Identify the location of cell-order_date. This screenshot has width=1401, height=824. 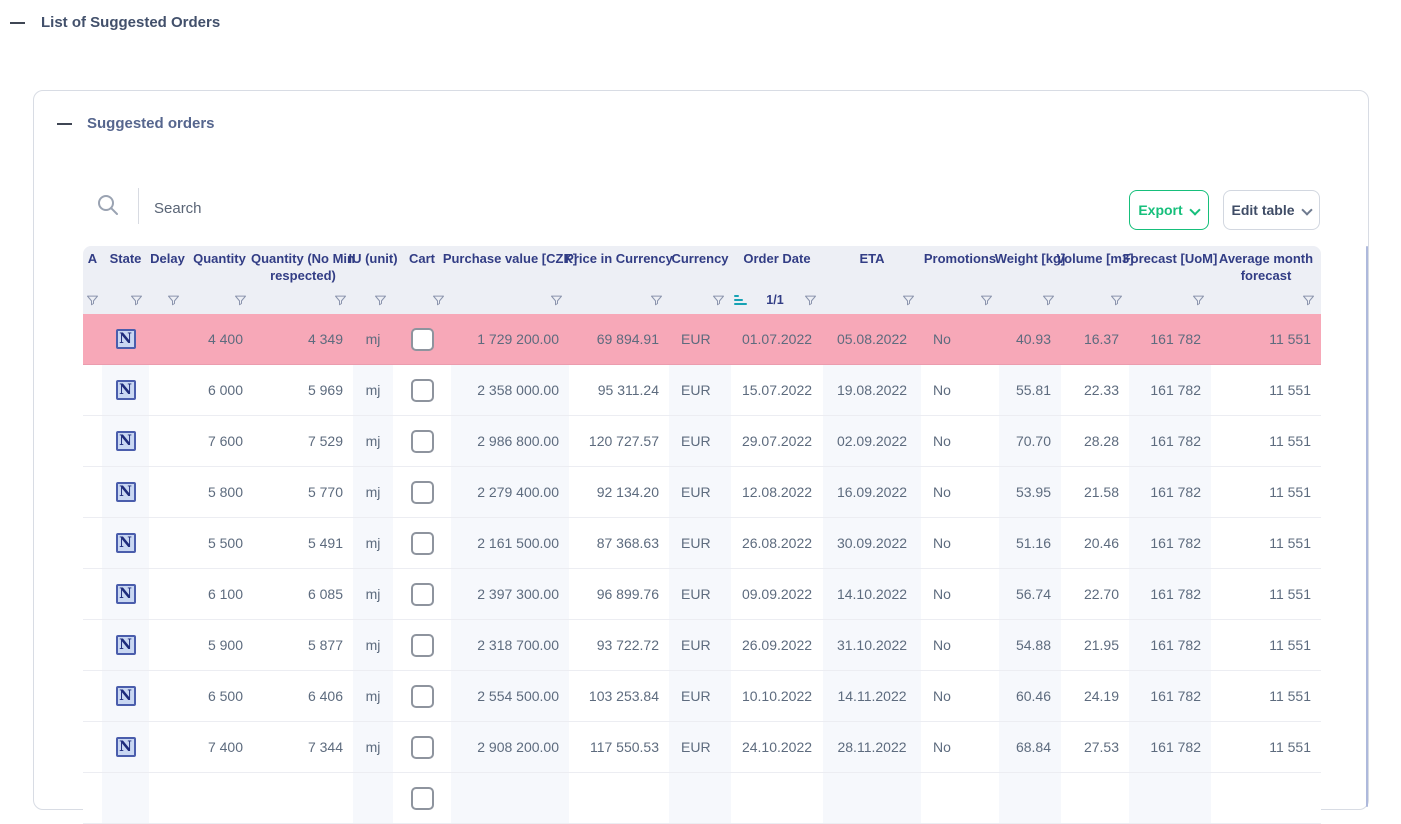
(777, 798).